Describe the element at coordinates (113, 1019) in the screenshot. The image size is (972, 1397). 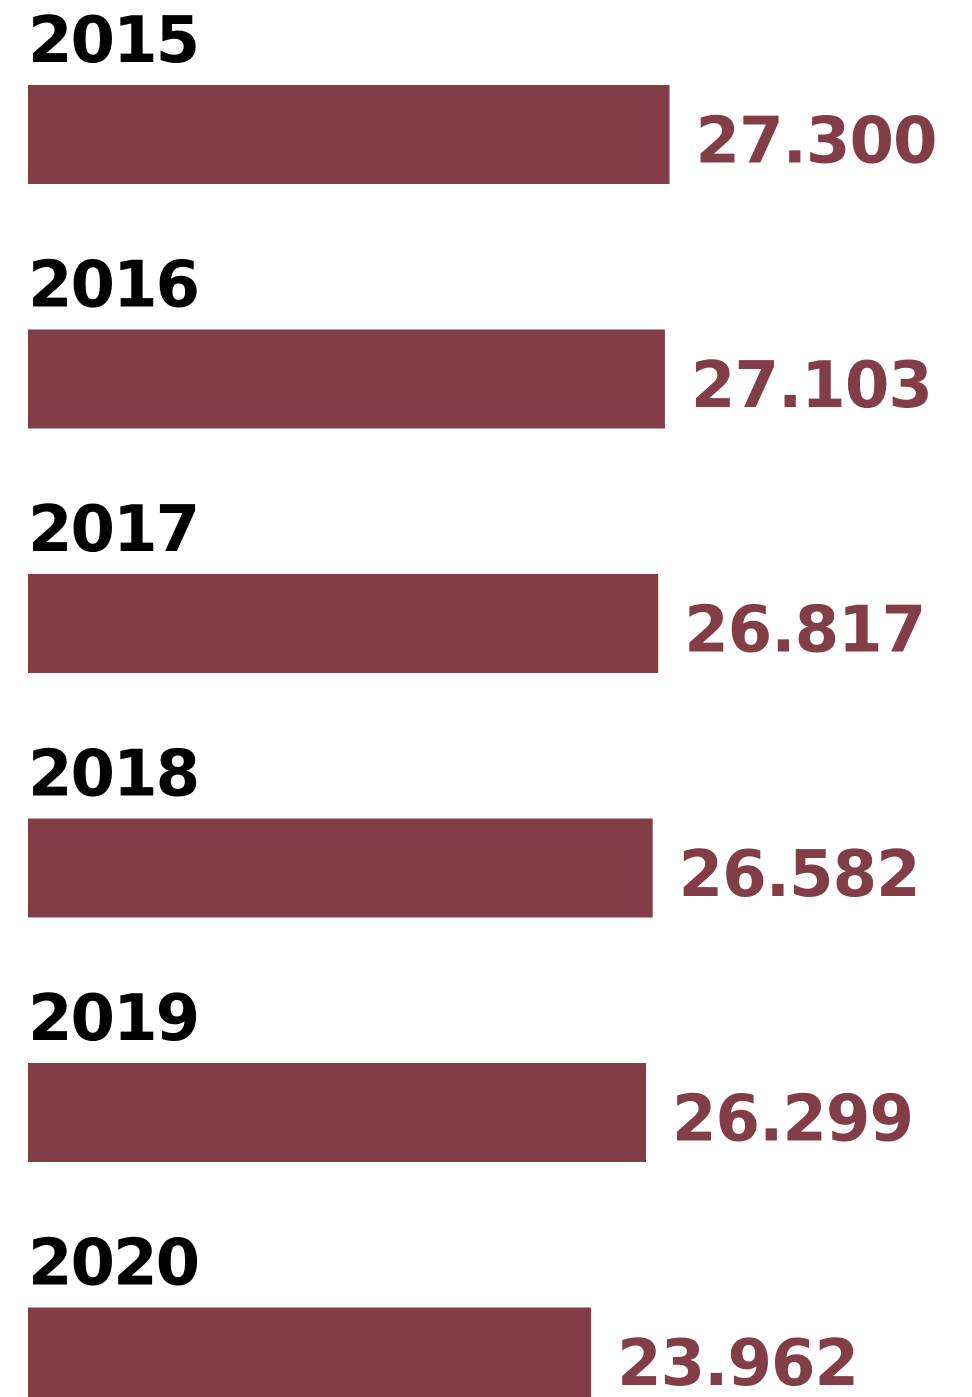
I see `category-label: 2019` at that location.